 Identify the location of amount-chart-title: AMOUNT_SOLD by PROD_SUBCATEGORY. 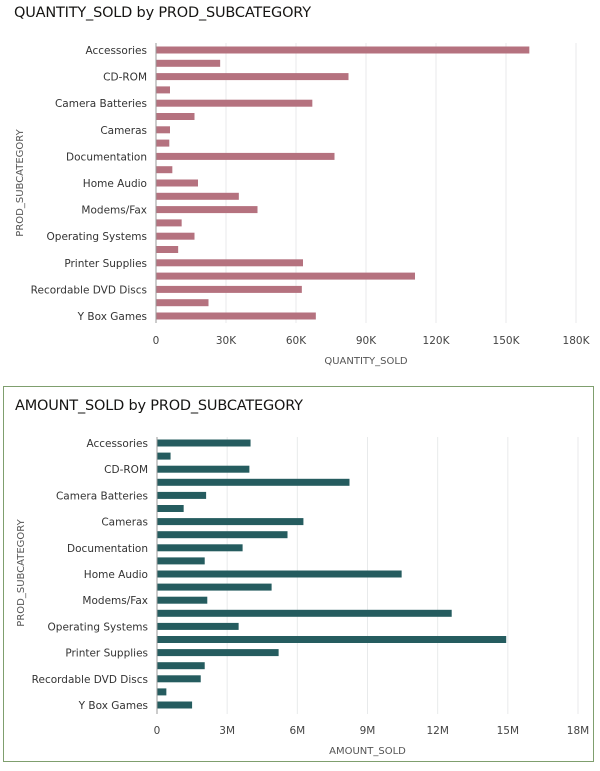
(159, 406).